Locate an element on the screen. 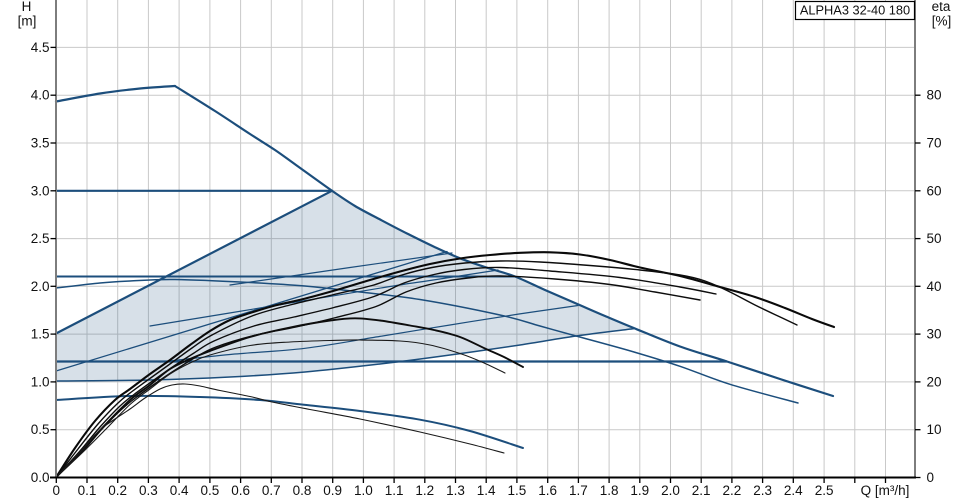  svg-text: 2.3 is located at coordinates (762, 490).